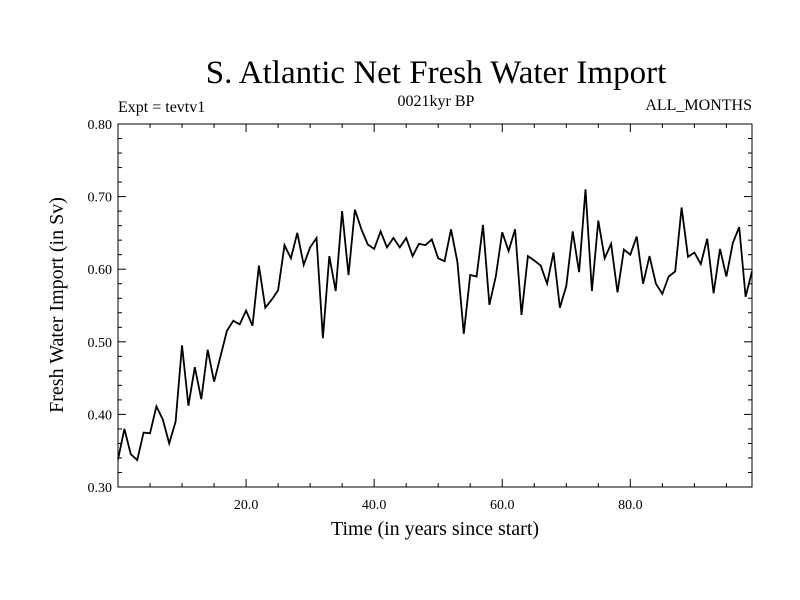 This screenshot has width=800, height=600. Describe the element at coordinates (57, 305) in the screenshot. I see `y-axis-label: Fresh Water Import (in Sv)` at that location.